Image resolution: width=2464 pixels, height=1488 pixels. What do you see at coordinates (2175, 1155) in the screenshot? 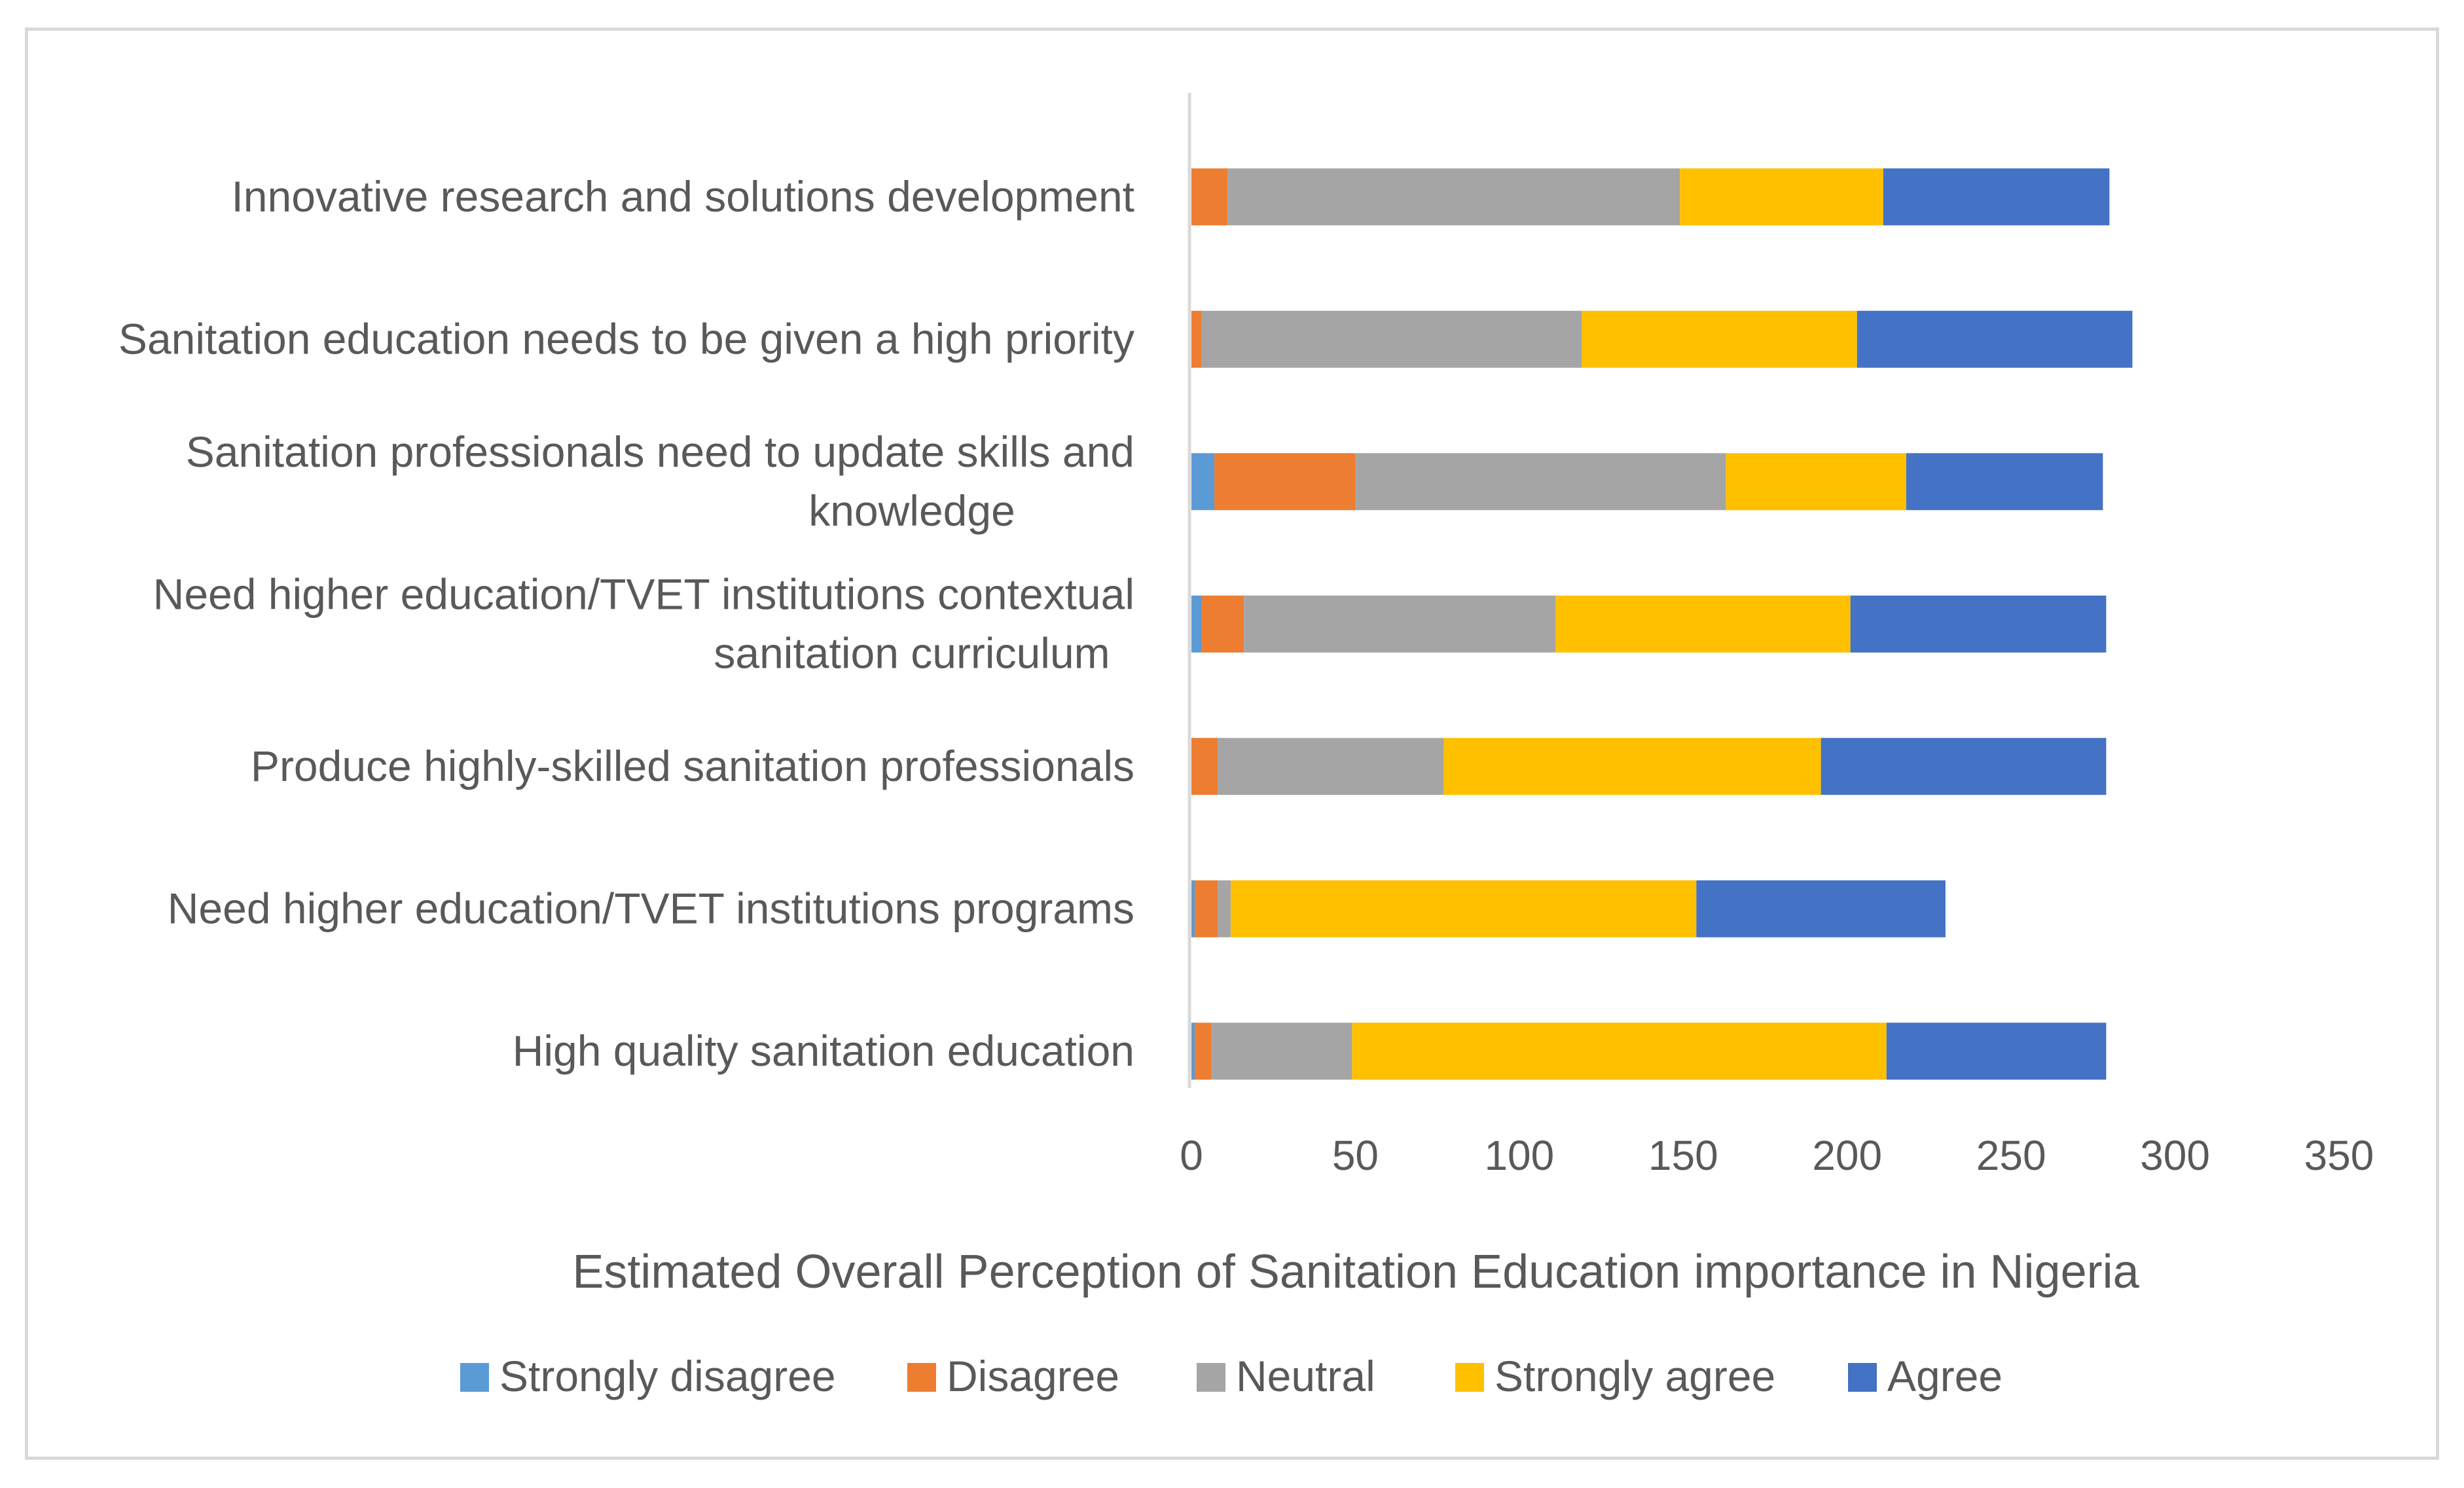
I see `x-tick-300: 300` at bounding box center [2175, 1155].